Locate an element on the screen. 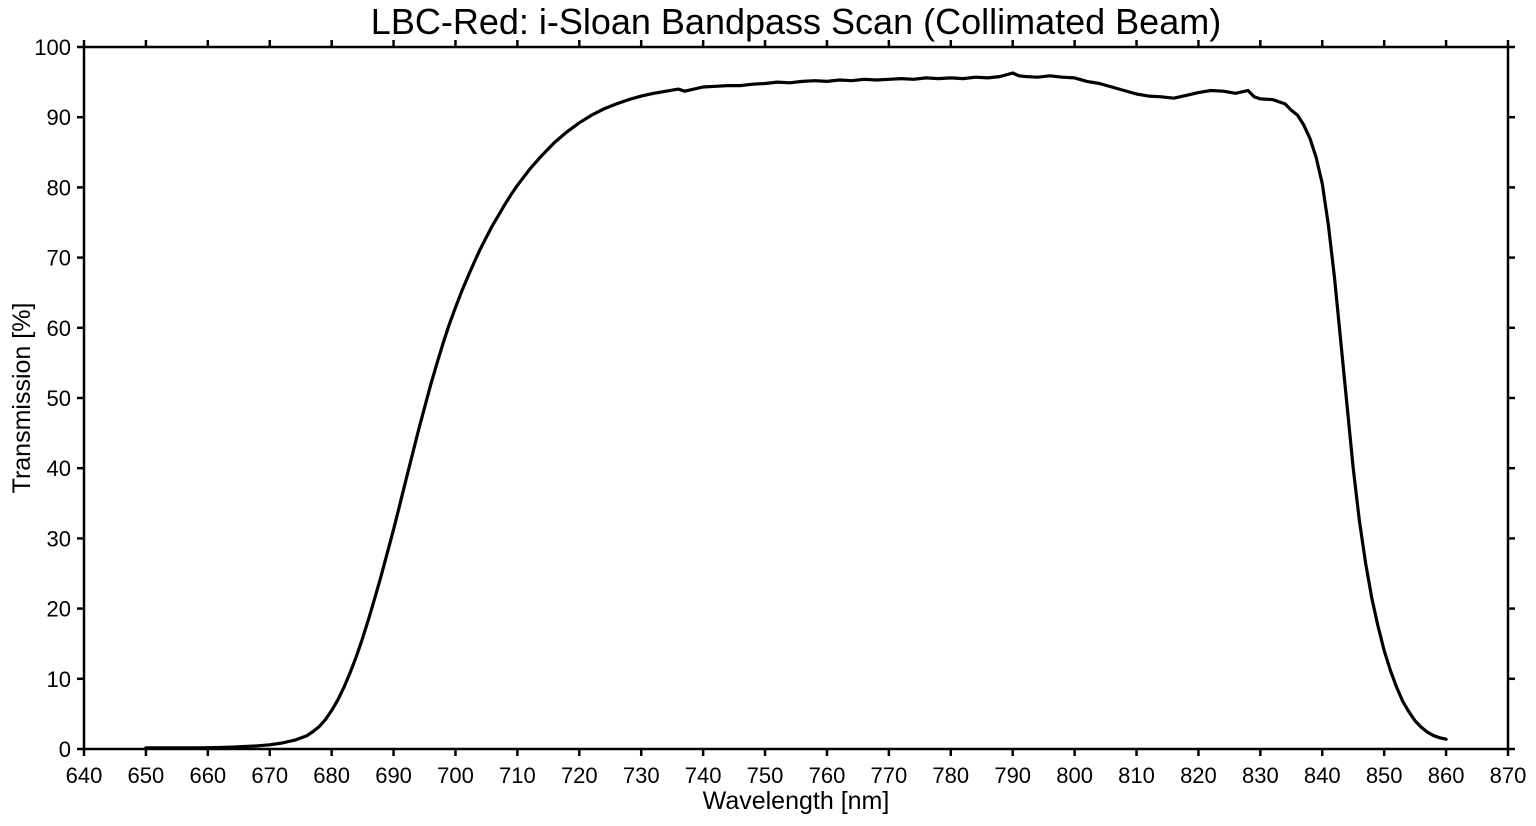 This screenshot has height=826, width=1536. x-tick-label: 650 is located at coordinates (146, 775).